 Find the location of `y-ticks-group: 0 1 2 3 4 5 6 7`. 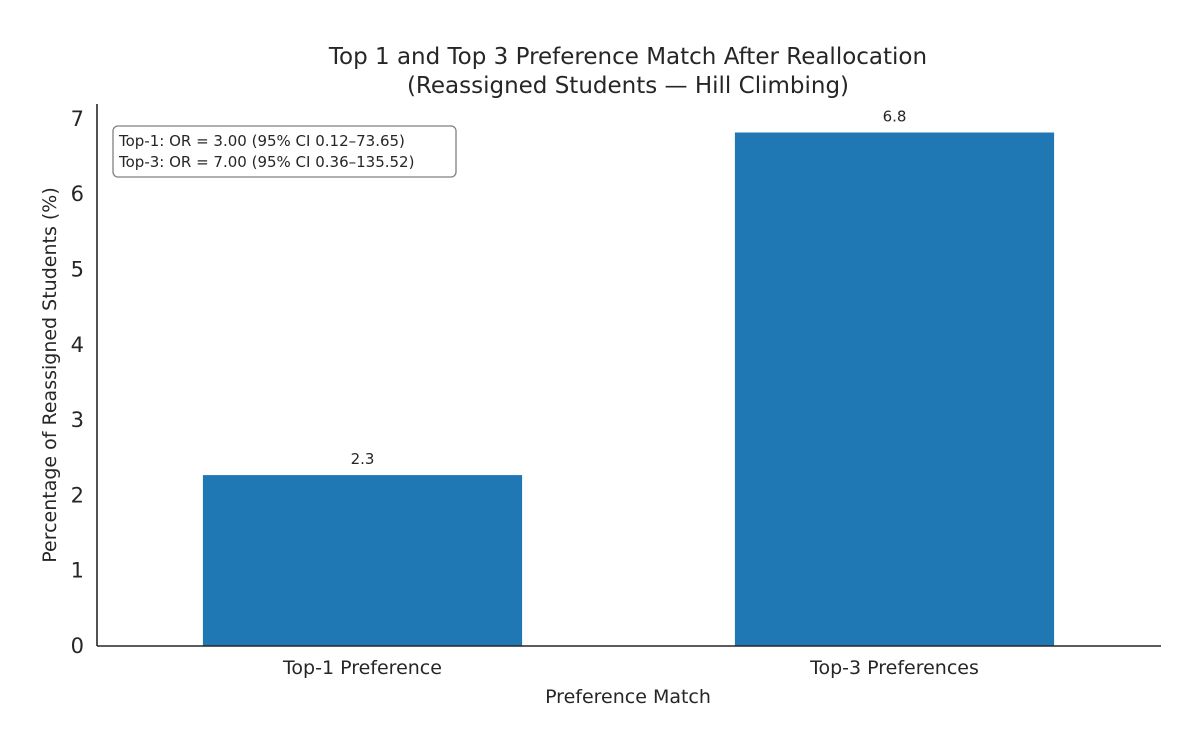

y-ticks-group: 0 1 2 3 4 5 6 7 is located at coordinates (77, 382).